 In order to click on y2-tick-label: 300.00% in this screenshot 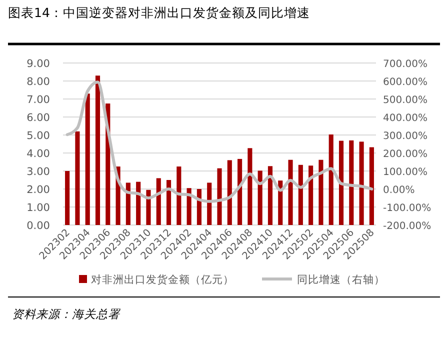, I will do `click(405, 136)`.